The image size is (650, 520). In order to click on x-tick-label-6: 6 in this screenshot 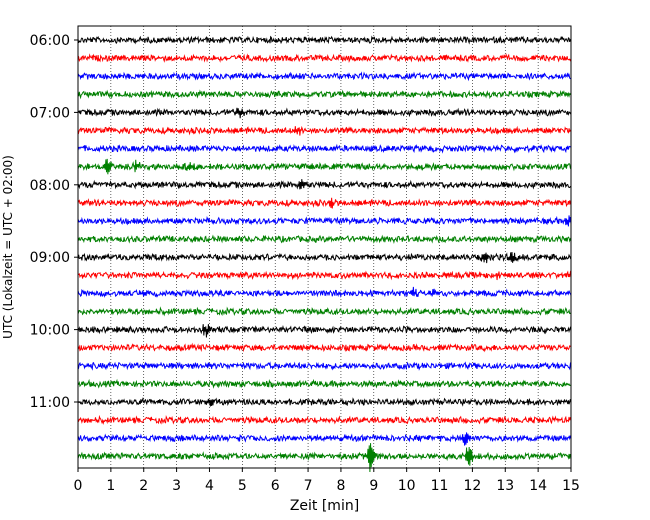, I will do `click(275, 486)`.